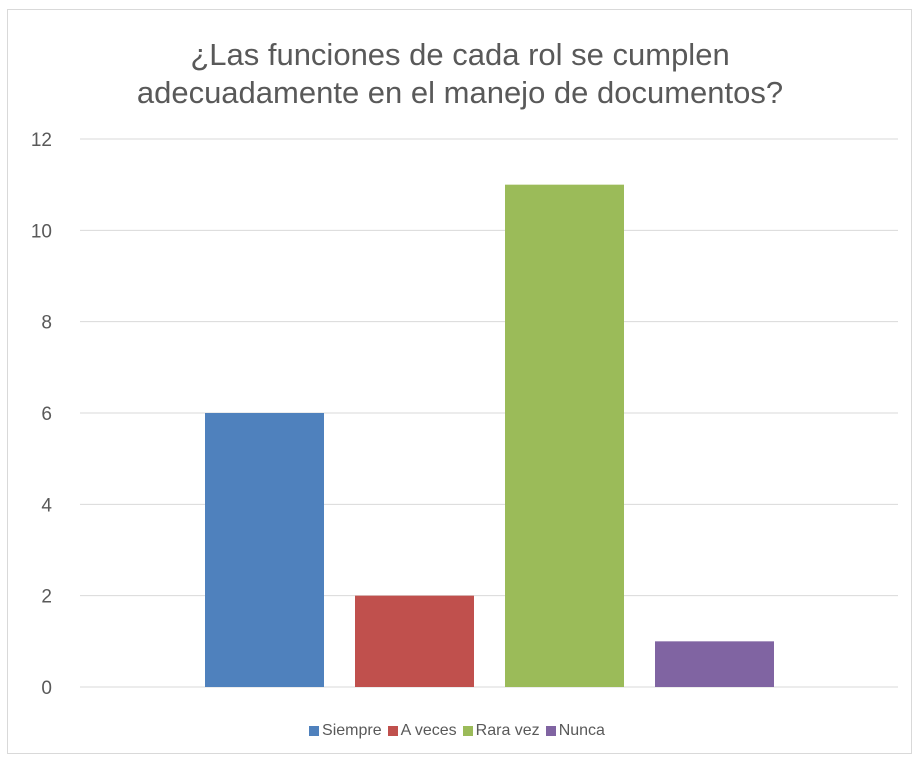 This screenshot has width=920, height=760. What do you see at coordinates (41, 140) in the screenshot?
I see `y-tick-label: 12` at bounding box center [41, 140].